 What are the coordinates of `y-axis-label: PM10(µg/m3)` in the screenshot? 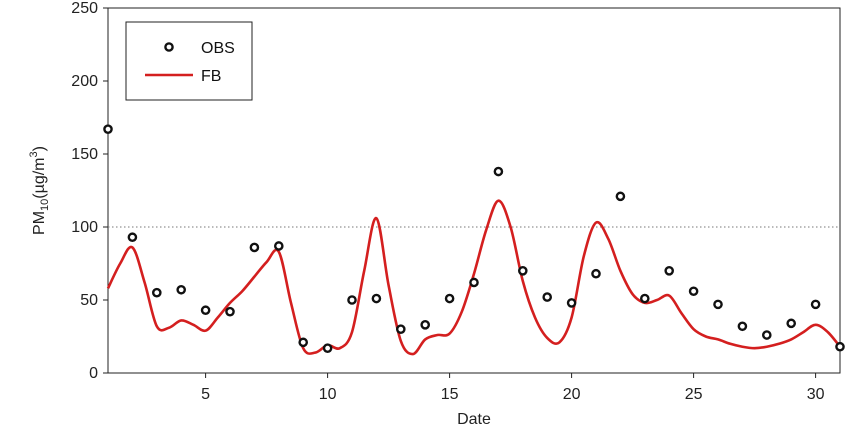 It's located at (39, 190).